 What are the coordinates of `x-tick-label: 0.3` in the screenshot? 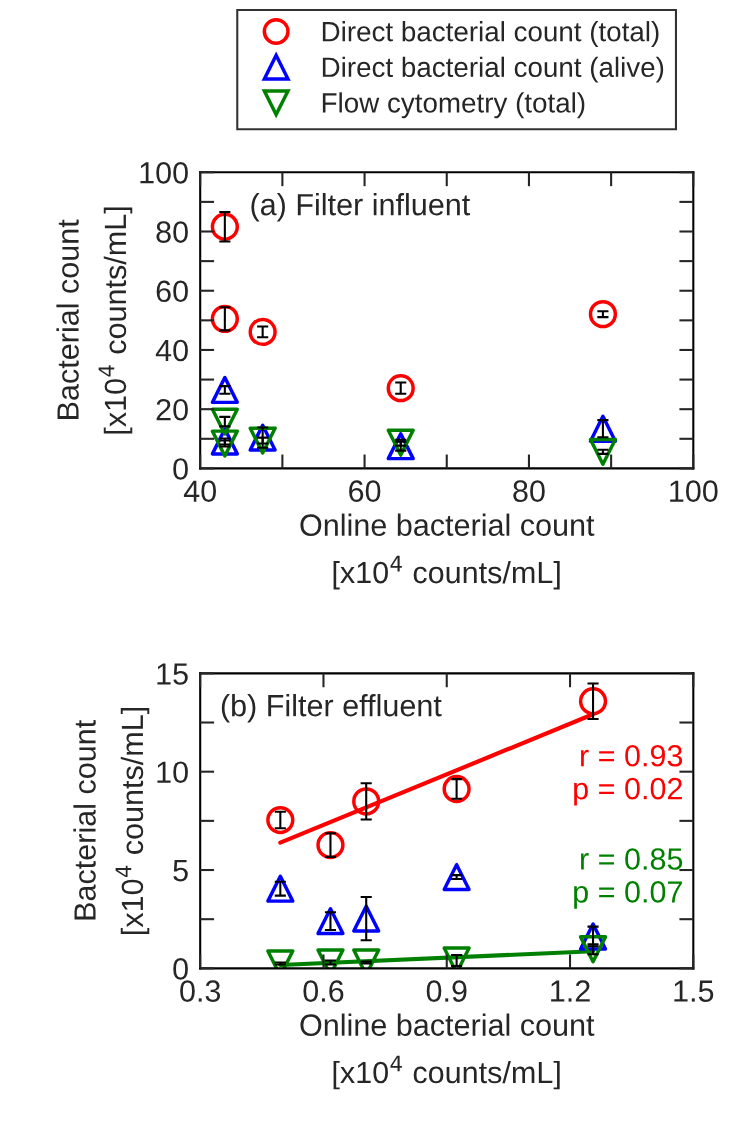 It's located at (200, 991).